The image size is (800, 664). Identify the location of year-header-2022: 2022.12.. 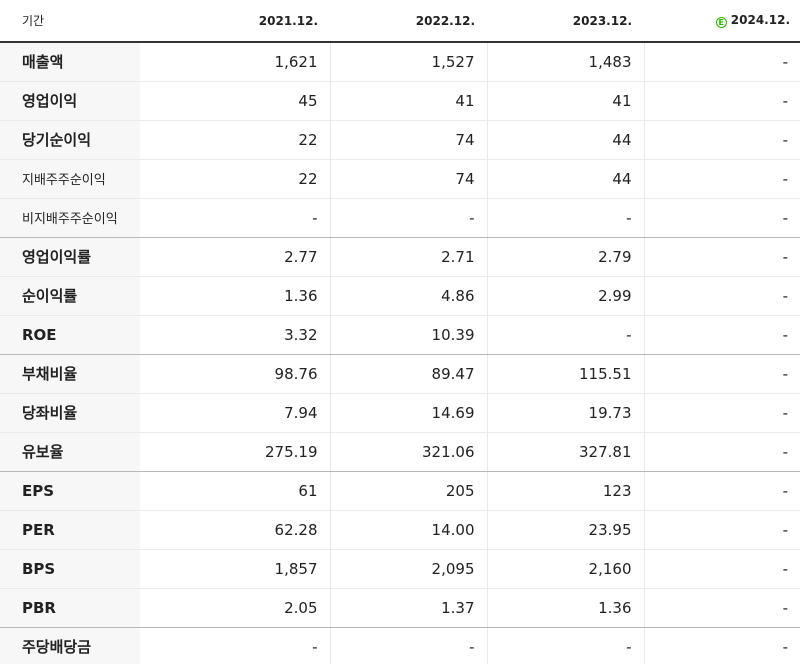
(408, 21).